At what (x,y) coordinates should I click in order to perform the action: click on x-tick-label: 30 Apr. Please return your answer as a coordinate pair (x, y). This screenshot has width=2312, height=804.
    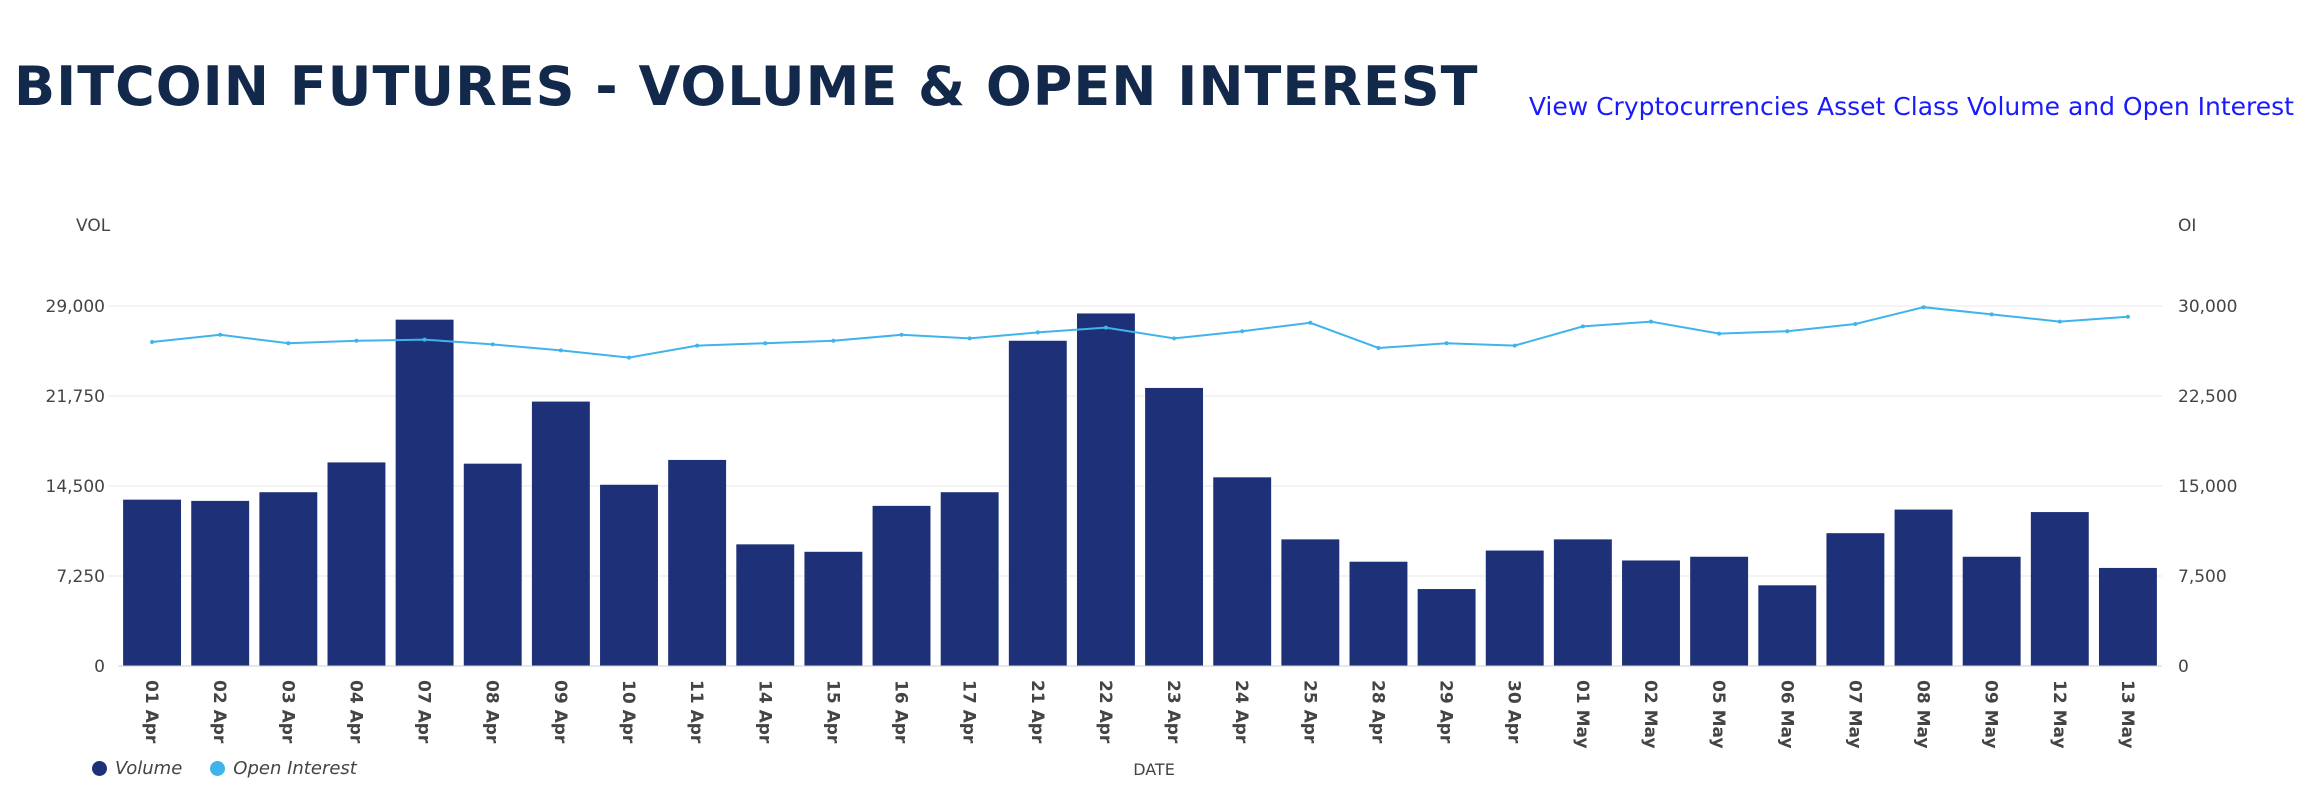
    Looking at the image, I should click on (1514, 712).